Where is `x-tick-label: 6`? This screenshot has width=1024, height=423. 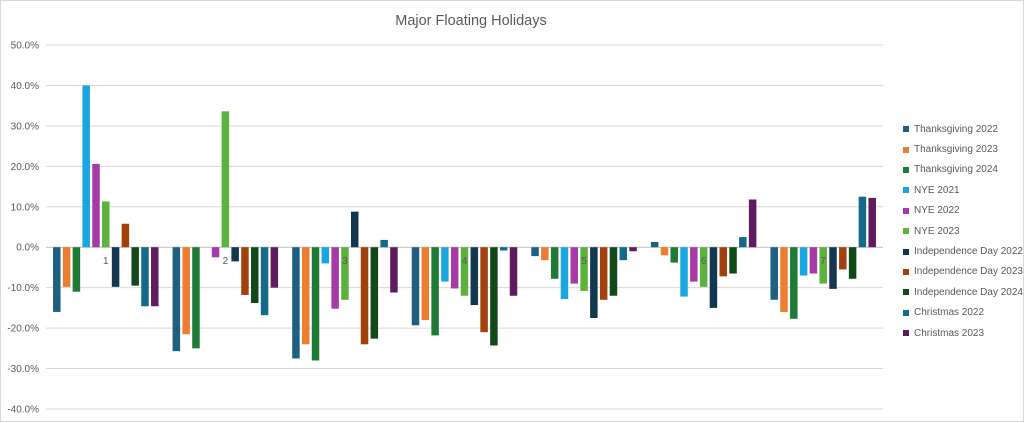
x-tick-label: 6 is located at coordinates (704, 261).